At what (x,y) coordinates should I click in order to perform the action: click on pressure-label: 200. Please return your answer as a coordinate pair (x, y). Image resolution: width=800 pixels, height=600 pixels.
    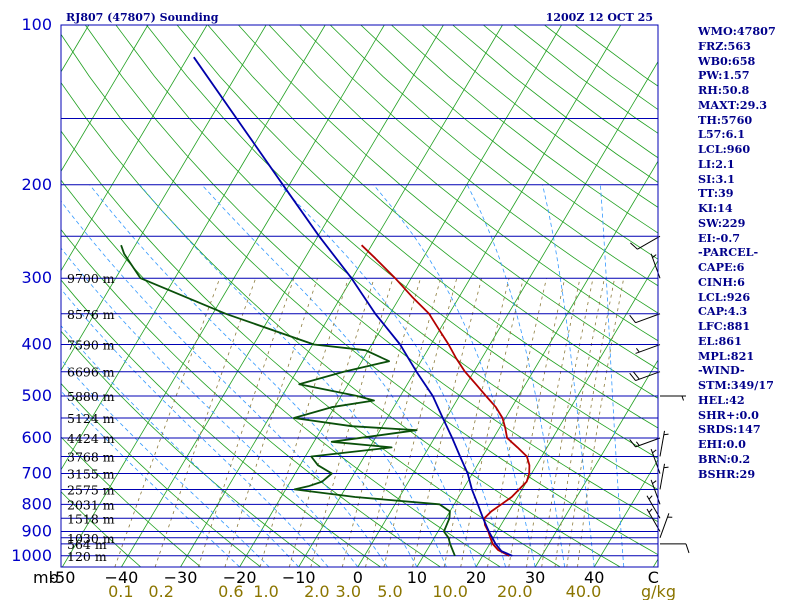
    Looking at the image, I should click on (36, 184).